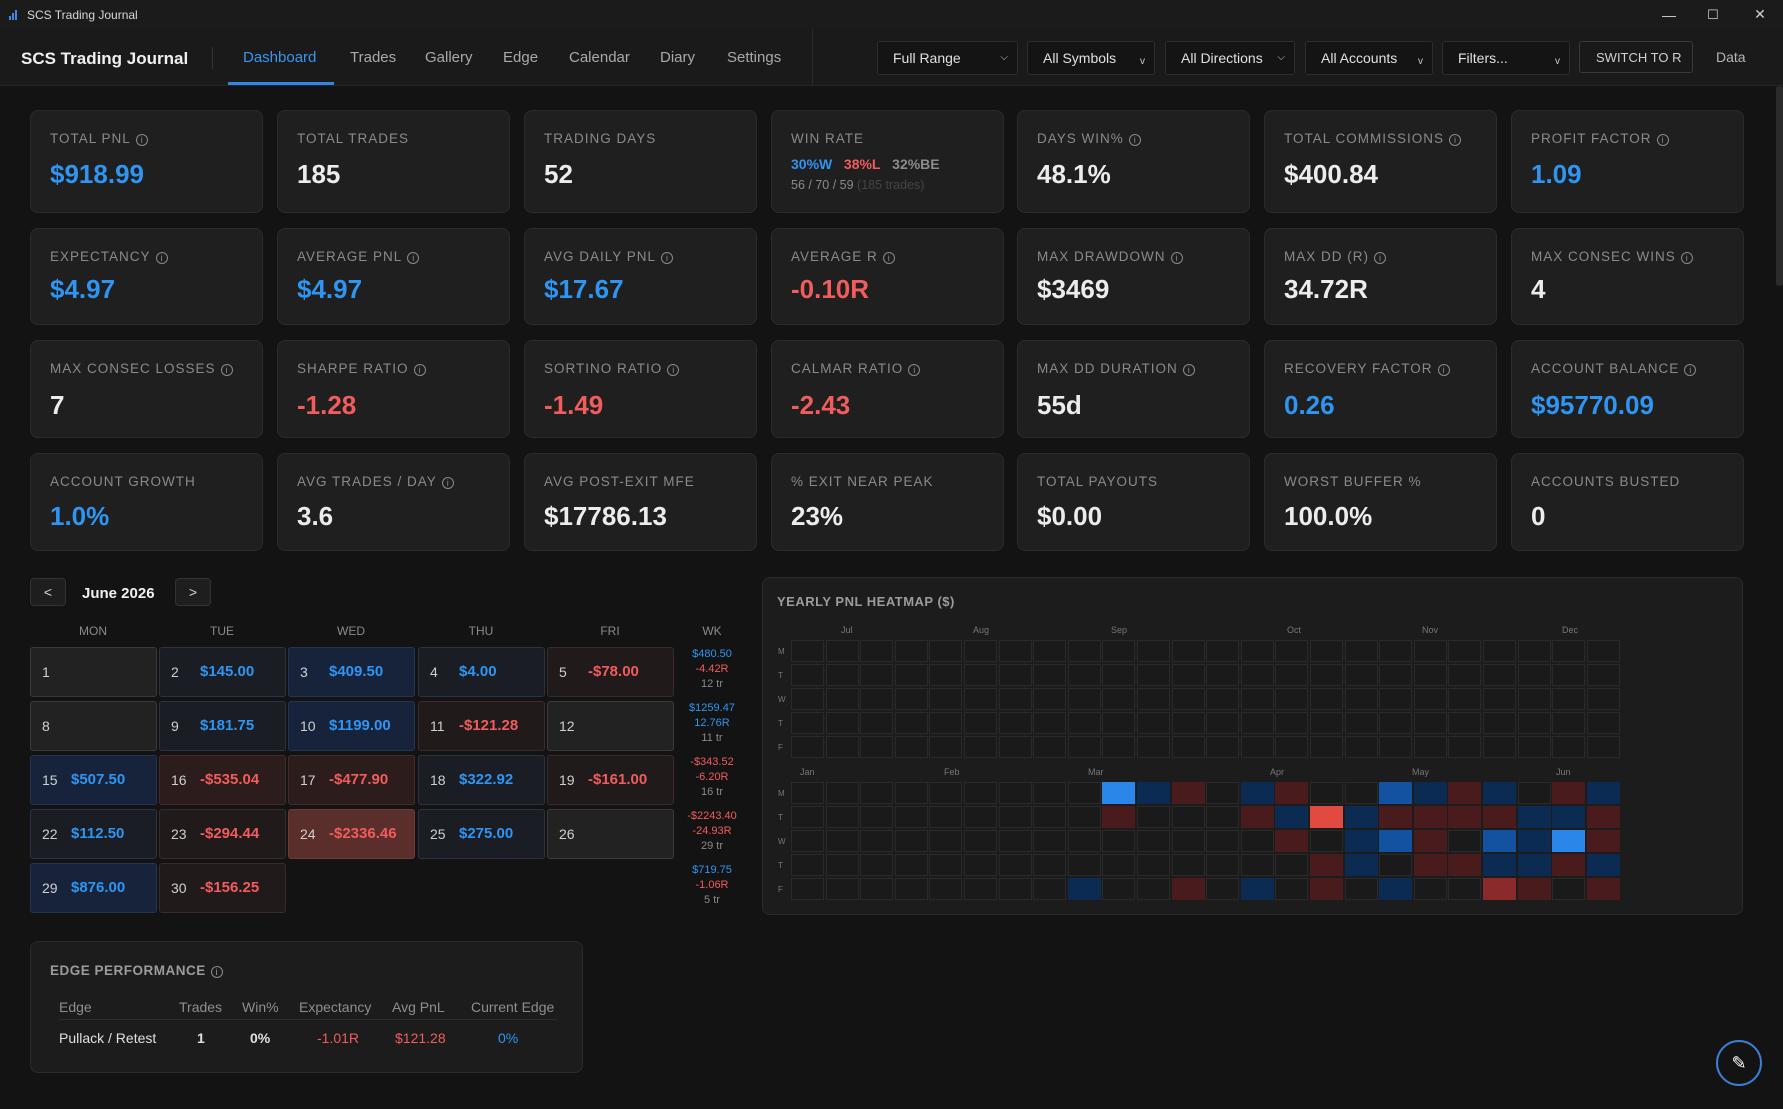 Image resolution: width=1783 pixels, height=1109 pixels. What do you see at coordinates (1091, 58) in the screenshot?
I see `symbols-select: All Symbols v` at bounding box center [1091, 58].